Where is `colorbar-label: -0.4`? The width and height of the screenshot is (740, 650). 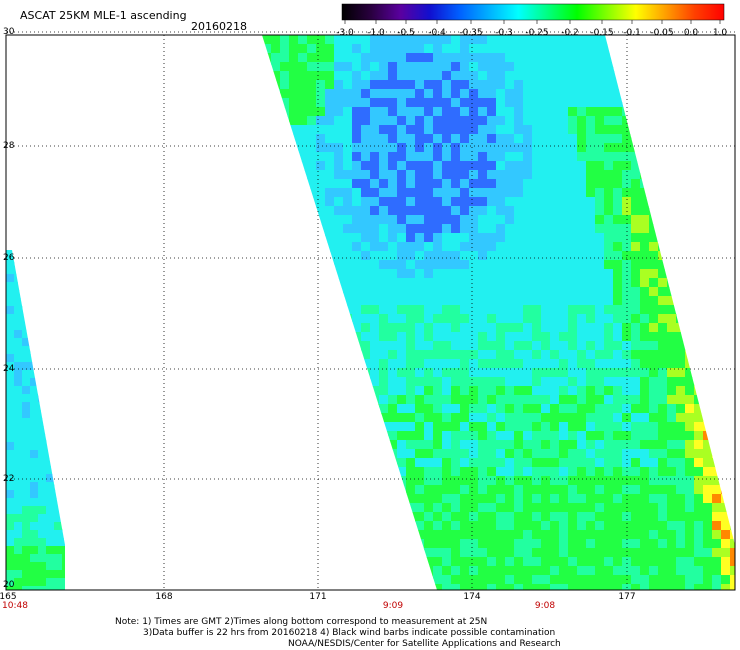 colorbar-label: -0.4 is located at coordinates (437, 33).